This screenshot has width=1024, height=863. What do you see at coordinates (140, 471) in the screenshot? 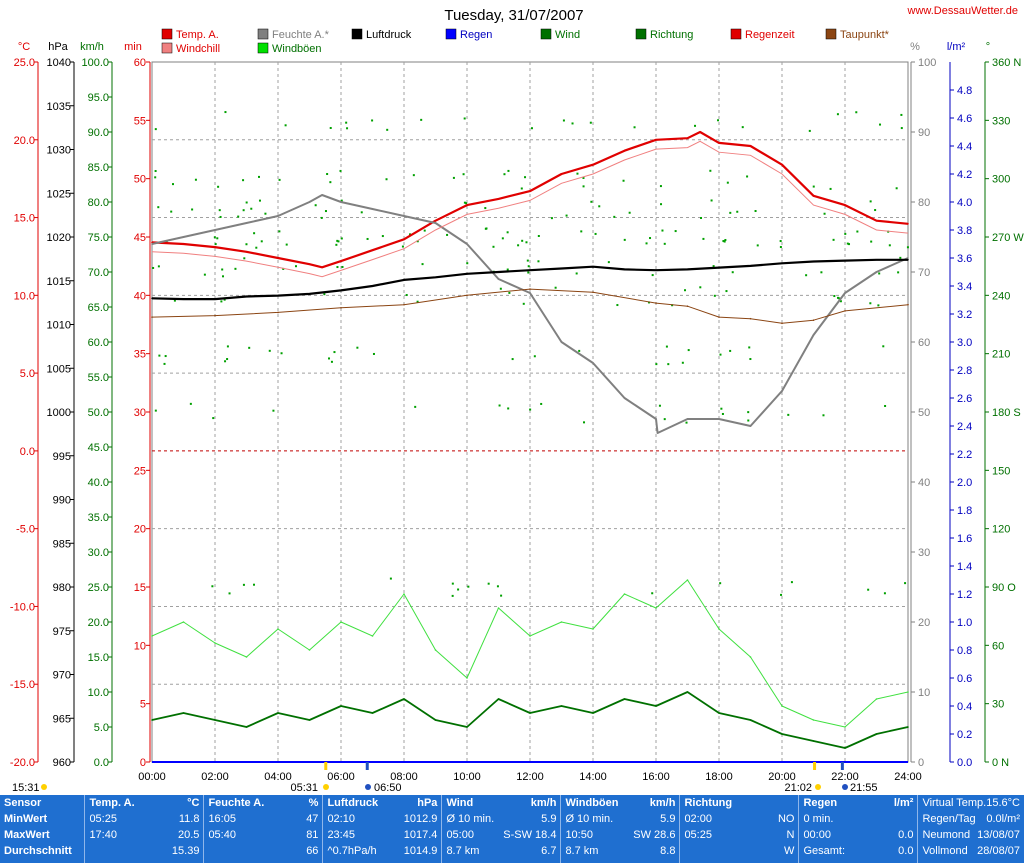
I see `minutes-axis-label: 25` at bounding box center [140, 471].